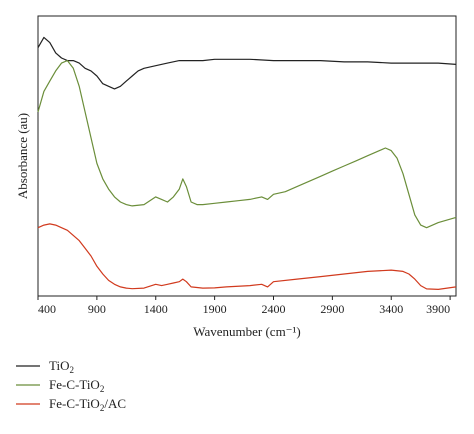 This screenshot has height=434, width=474. I want to click on legend-label-2: Fe-C-TiO2, so click(76, 385).